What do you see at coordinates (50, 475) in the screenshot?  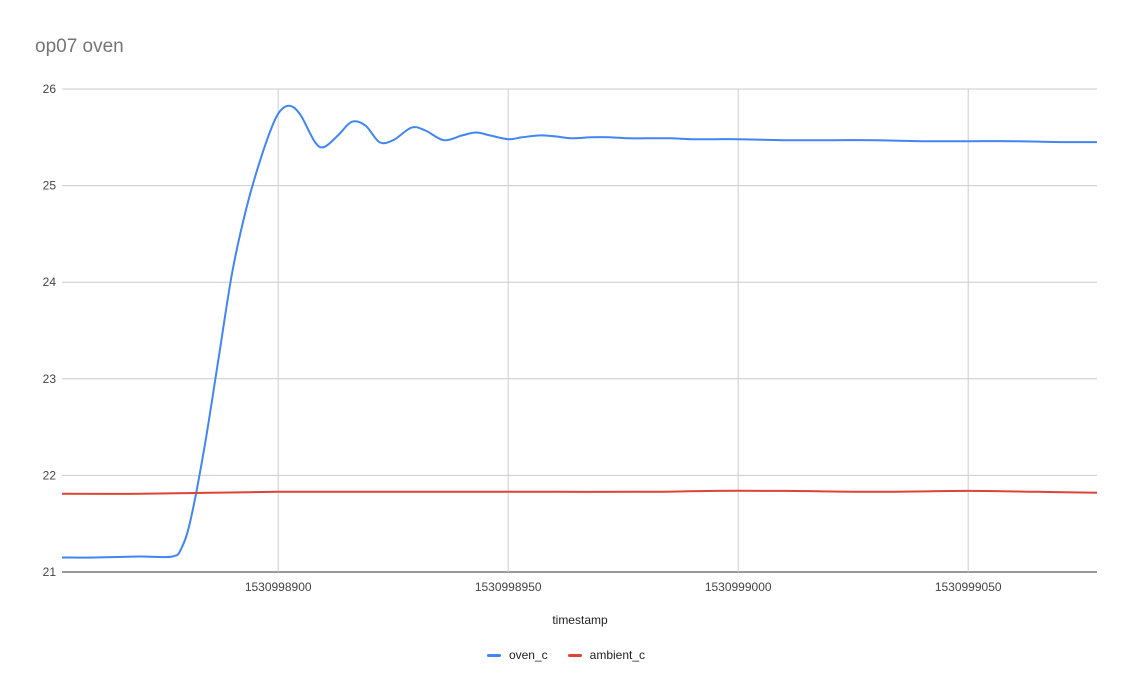 I see `y-tick-label: 22` at bounding box center [50, 475].